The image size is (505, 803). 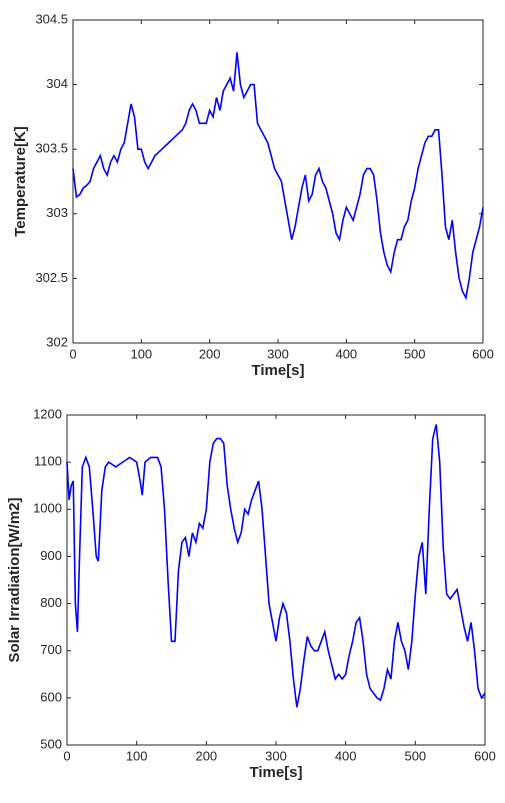 I want to click on y-tick-label: 302, so click(x=57, y=341).